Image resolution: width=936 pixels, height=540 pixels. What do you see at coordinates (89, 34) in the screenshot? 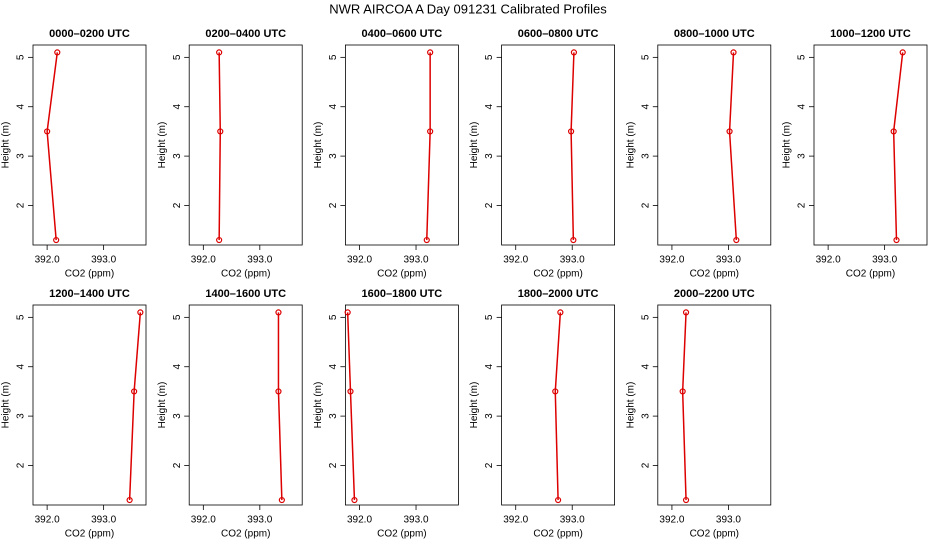
I see `panel-title: 0000–0200 UTC` at bounding box center [89, 34].